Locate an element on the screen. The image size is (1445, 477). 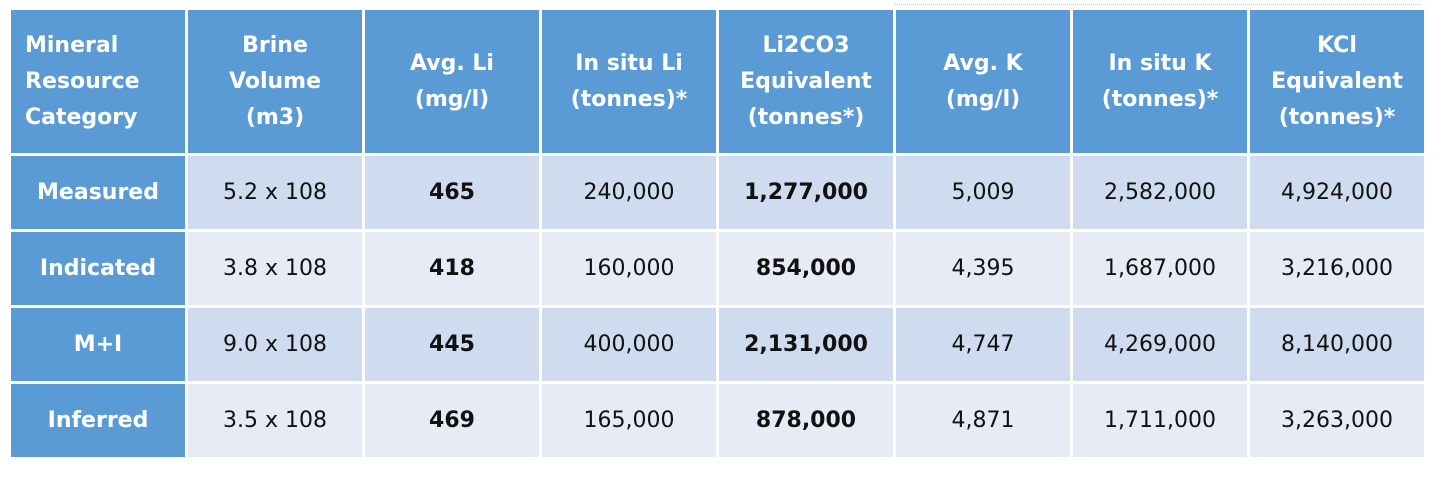
brine-volume-cell: 3.5 x 10⁸ is located at coordinates (275, 420).